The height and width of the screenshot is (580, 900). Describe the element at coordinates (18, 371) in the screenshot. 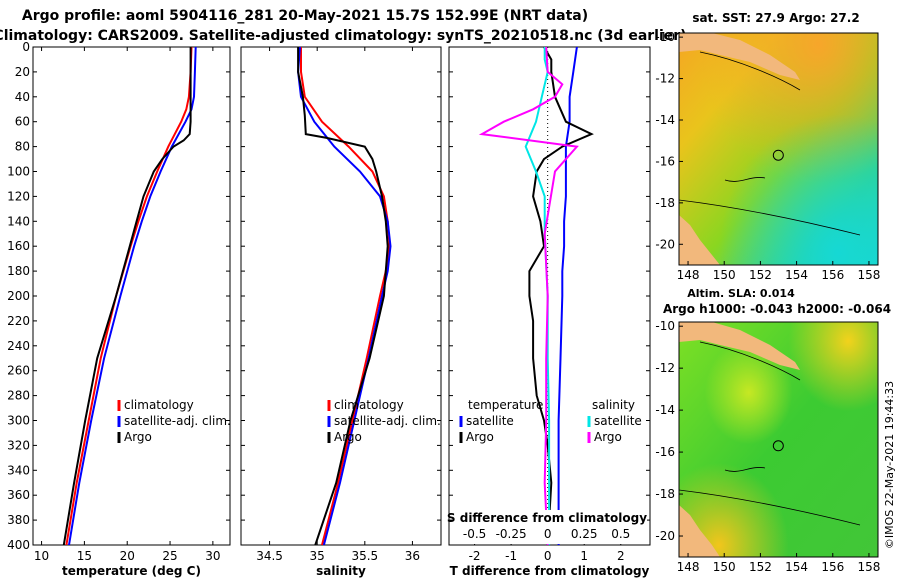

I see `y-tick-label: 260` at that location.